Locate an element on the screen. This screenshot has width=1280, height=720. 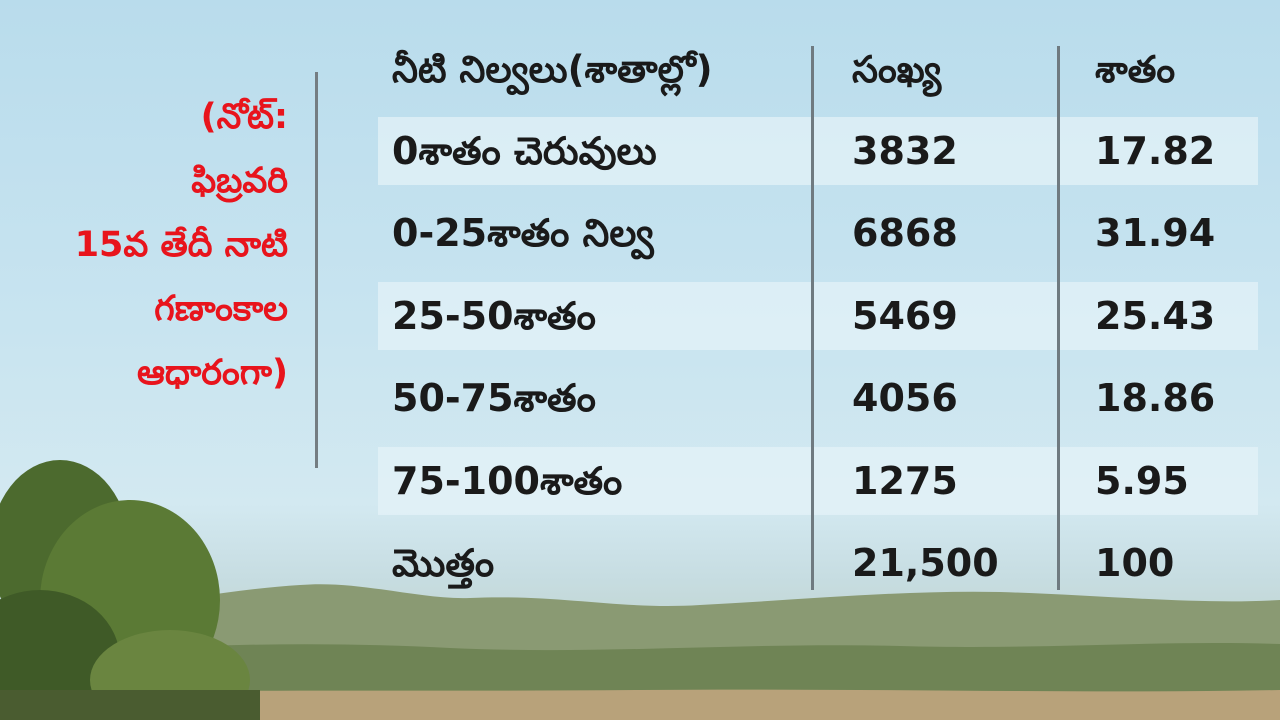
table-cell-category: మొత్తం is located at coordinates (443, 563).